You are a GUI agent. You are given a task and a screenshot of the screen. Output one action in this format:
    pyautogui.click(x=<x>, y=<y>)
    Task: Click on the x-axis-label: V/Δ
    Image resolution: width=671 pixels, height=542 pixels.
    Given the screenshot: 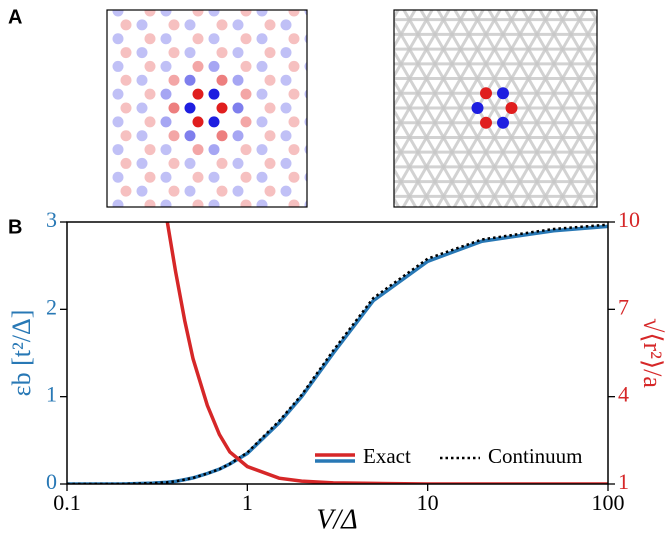 What is the action you would take?
    pyautogui.click(x=336, y=519)
    